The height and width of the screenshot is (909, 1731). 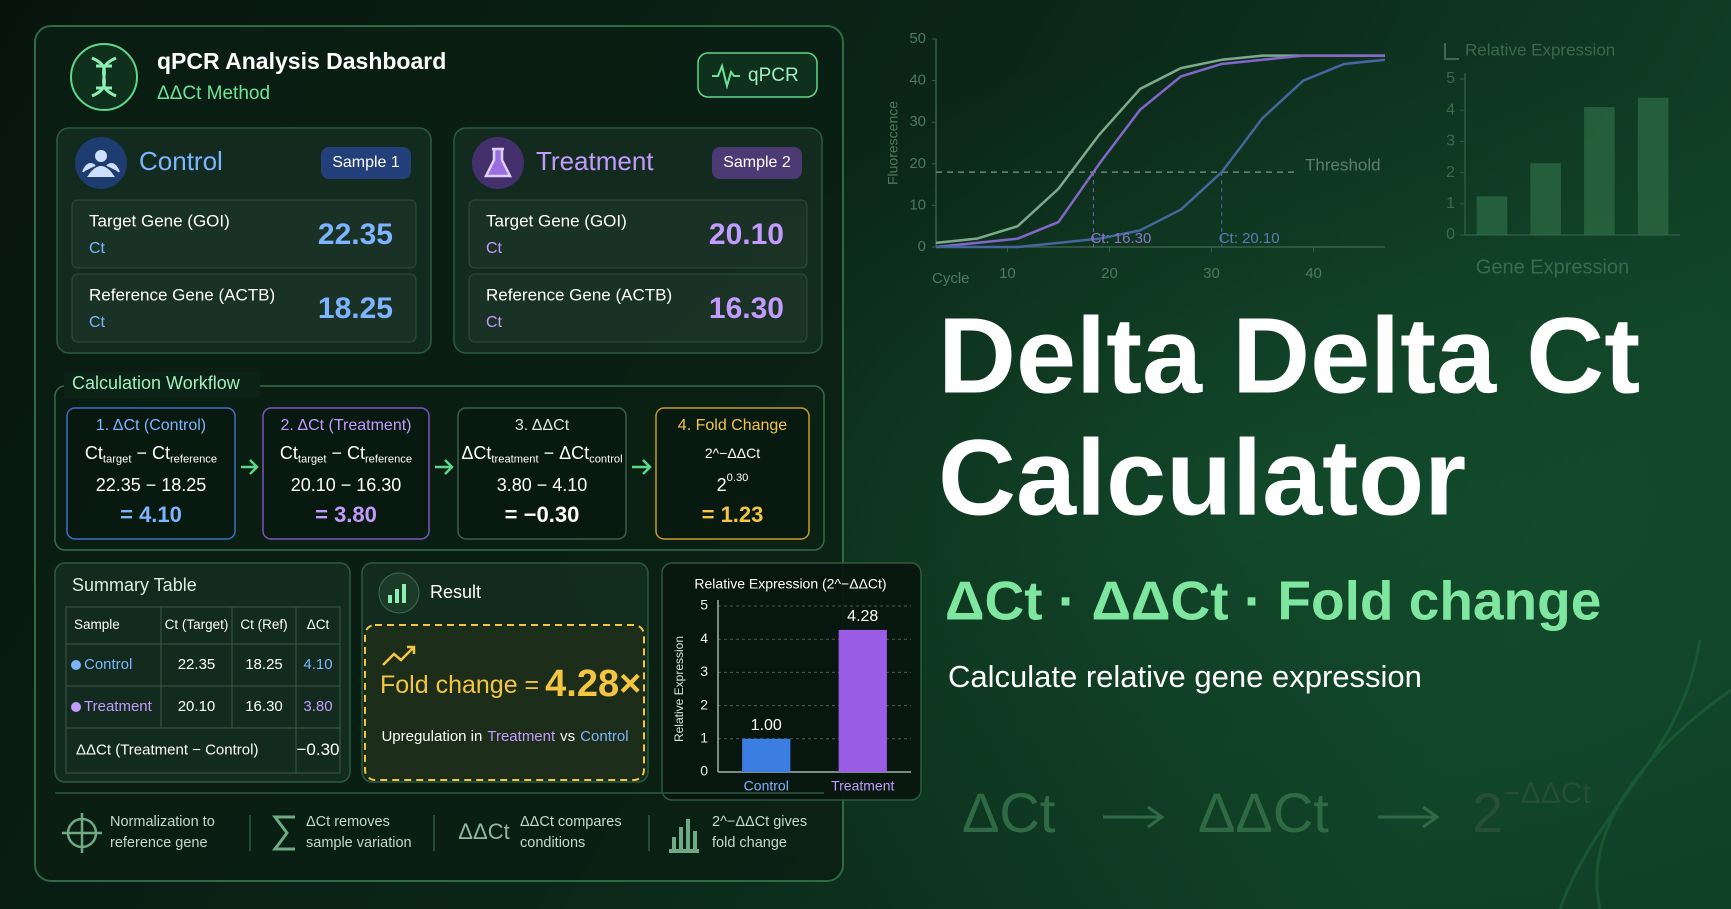 I want to click on y-tick-label: 1, so click(x=704, y=738).